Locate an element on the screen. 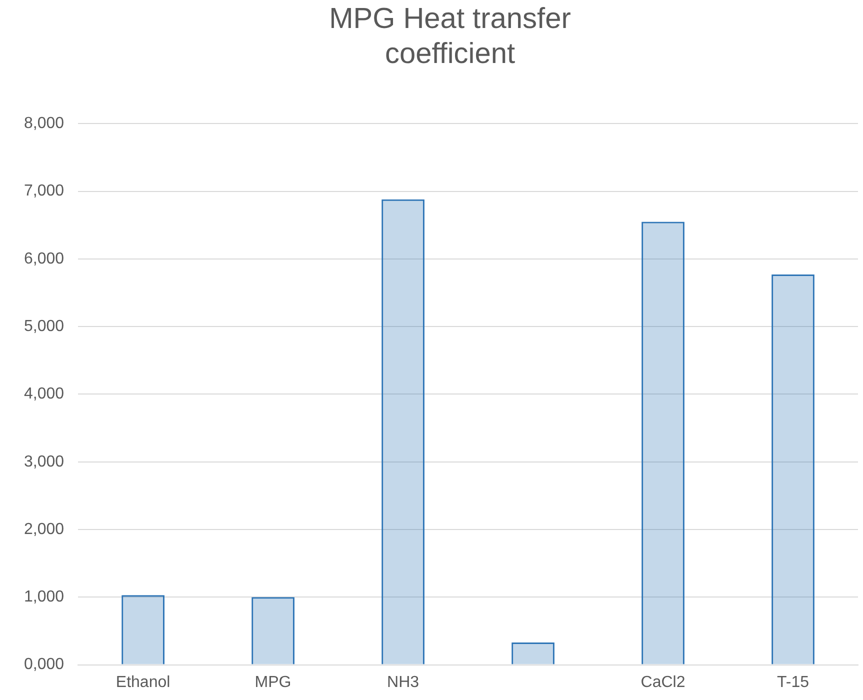  y-tick-label: 0,000 is located at coordinates (44, 665).